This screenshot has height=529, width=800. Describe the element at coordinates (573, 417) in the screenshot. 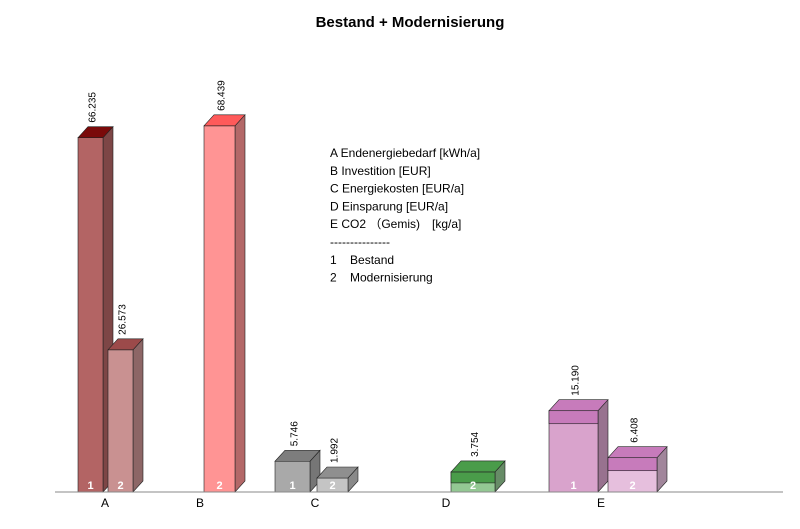

I see `bar-cap-E1` at that location.